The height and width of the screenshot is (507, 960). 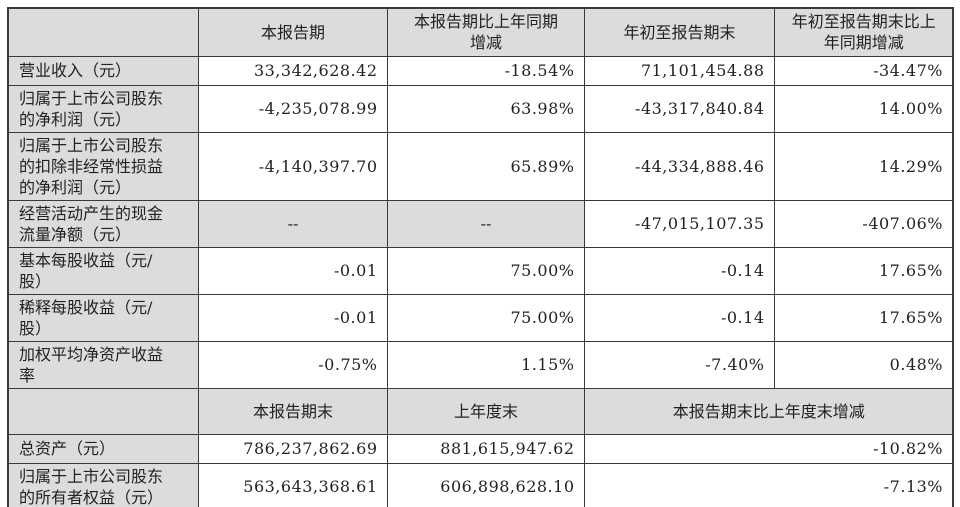 What do you see at coordinates (292, 166) in the screenshot?
I see `value-cell: -4,140,397.70` at bounding box center [292, 166].